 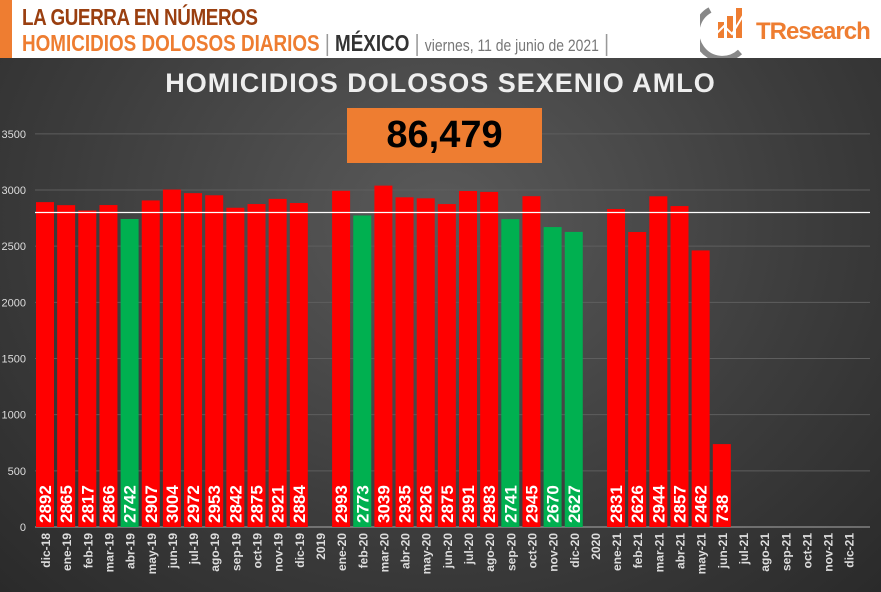 I want to click on bar-value-label: 2907, so click(x=151, y=504).